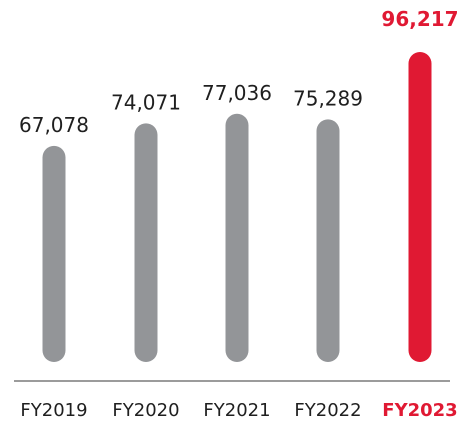 Image resolution: width=464 pixels, height=422 pixels. I want to click on value-label-fy2022: 75,289, so click(328, 98).